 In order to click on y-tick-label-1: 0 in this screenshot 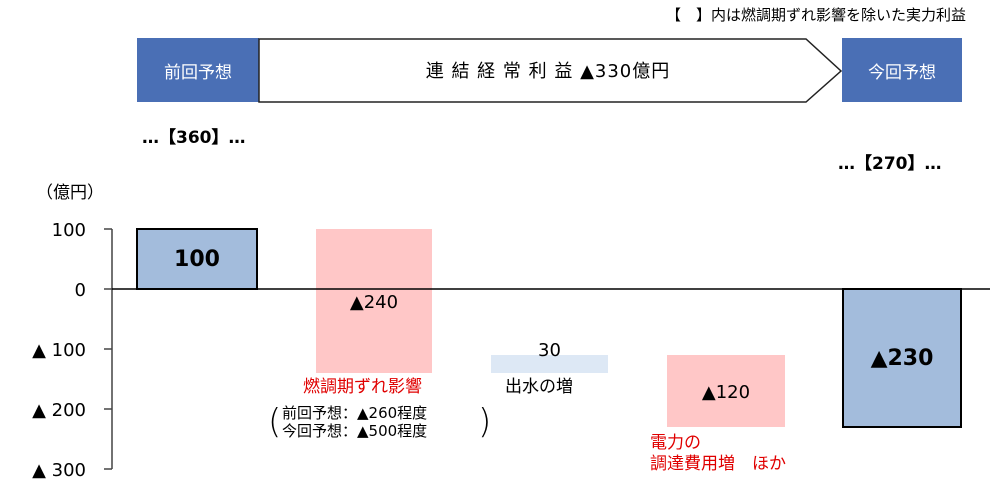, I will do `click(80, 290)`.